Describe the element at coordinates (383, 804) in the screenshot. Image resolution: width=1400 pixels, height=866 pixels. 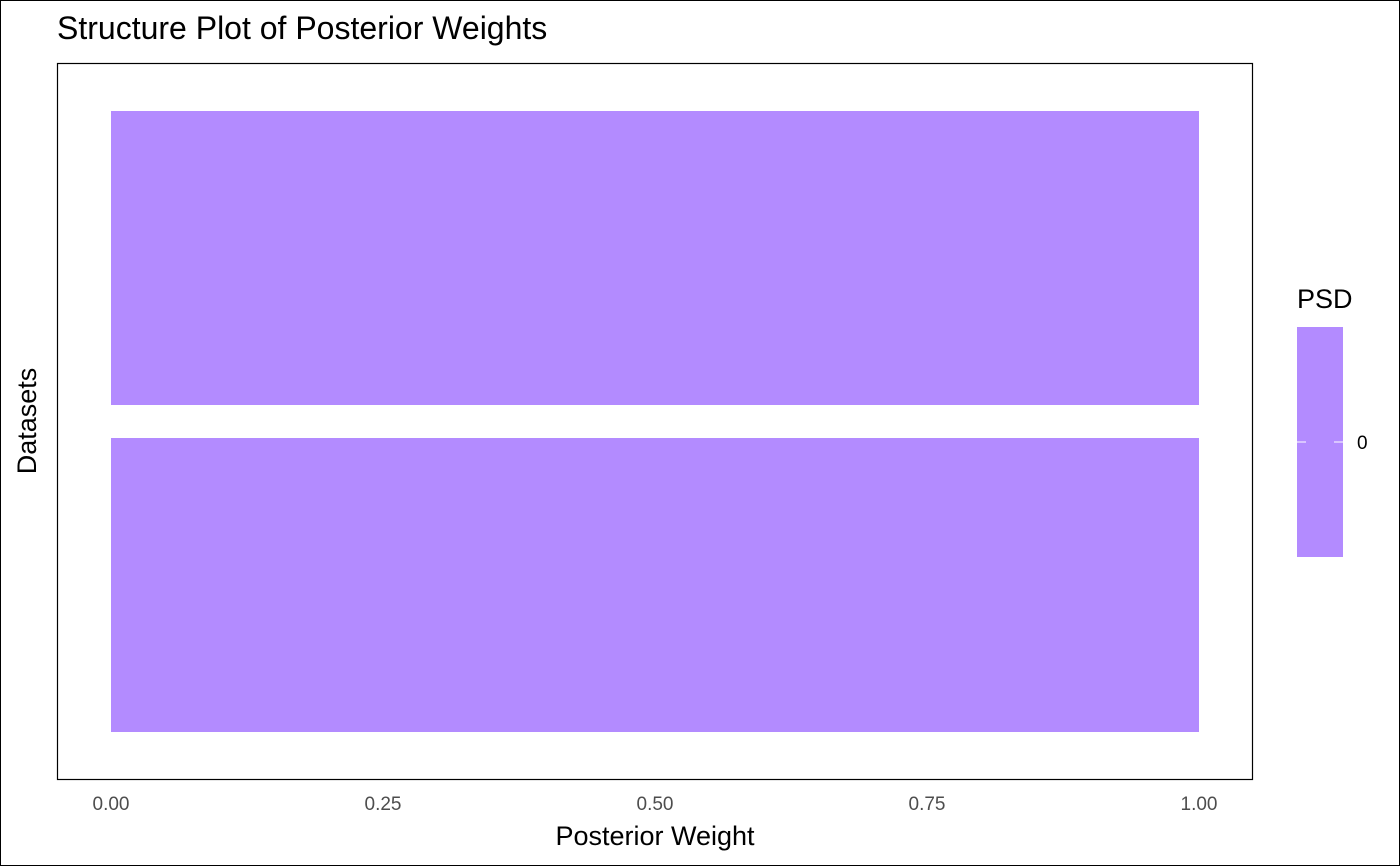
I see `x-tick-label: 0.25` at that location.